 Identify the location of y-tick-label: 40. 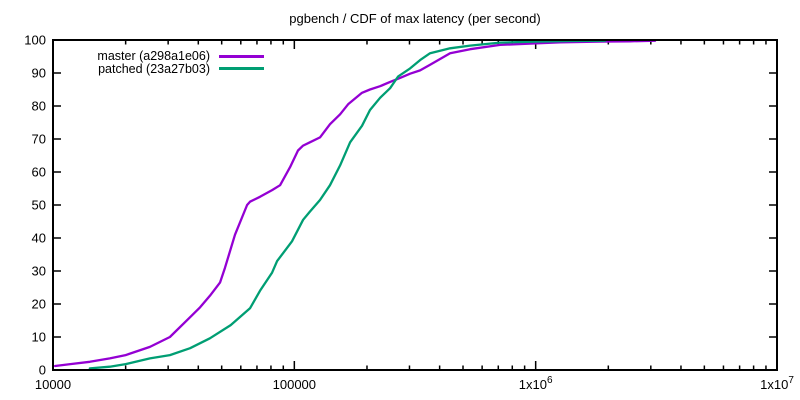
(39, 238).